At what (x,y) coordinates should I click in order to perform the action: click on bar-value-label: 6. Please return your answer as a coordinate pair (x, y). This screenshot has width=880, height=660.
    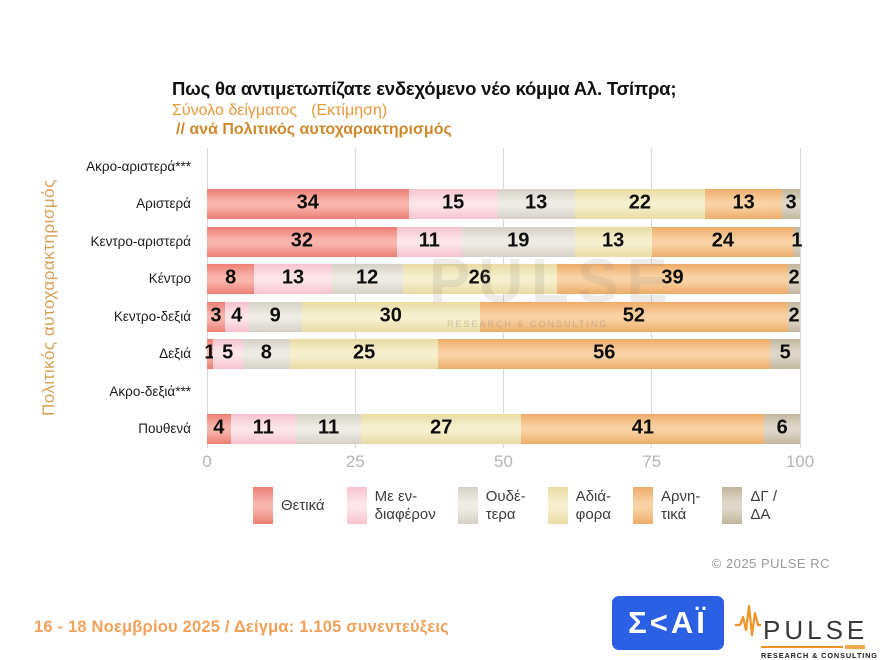
    Looking at the image, I should click on (782, 427).